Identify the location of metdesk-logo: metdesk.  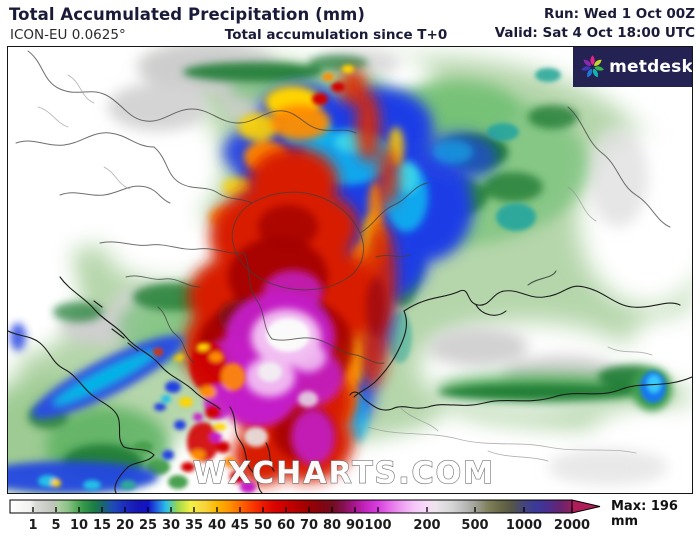
(633, 67).